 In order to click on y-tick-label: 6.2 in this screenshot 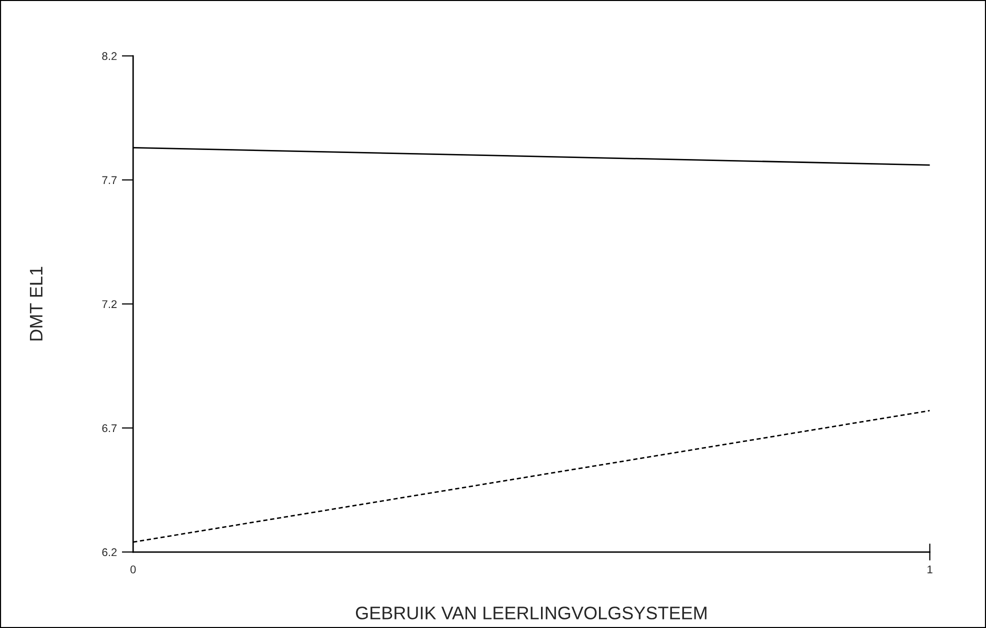, I will do `click(109, 552)`.